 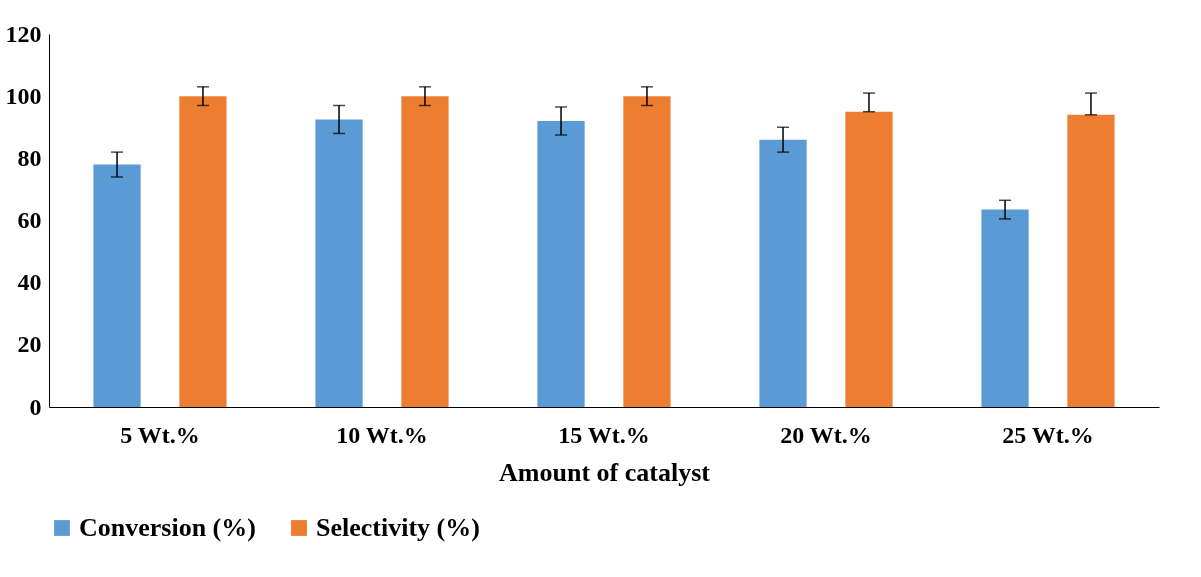 I want to click on y-tick-label: 80, so click(x=29, y=157).